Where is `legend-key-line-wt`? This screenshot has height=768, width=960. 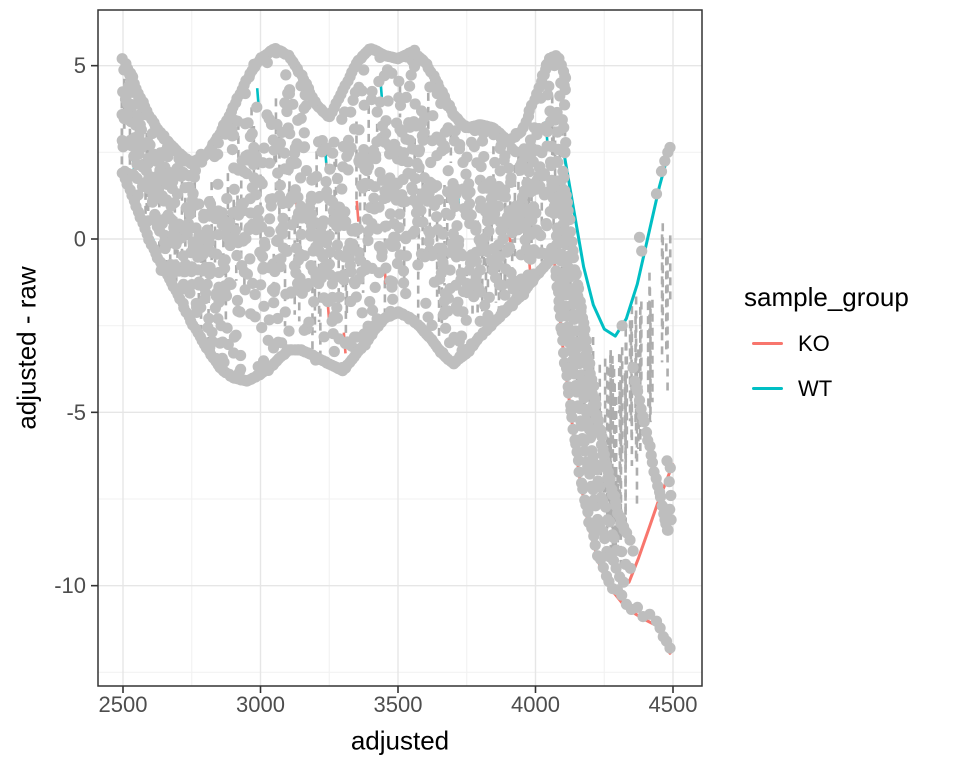
legend-key-line-wt is located at coordinates (767, 388).